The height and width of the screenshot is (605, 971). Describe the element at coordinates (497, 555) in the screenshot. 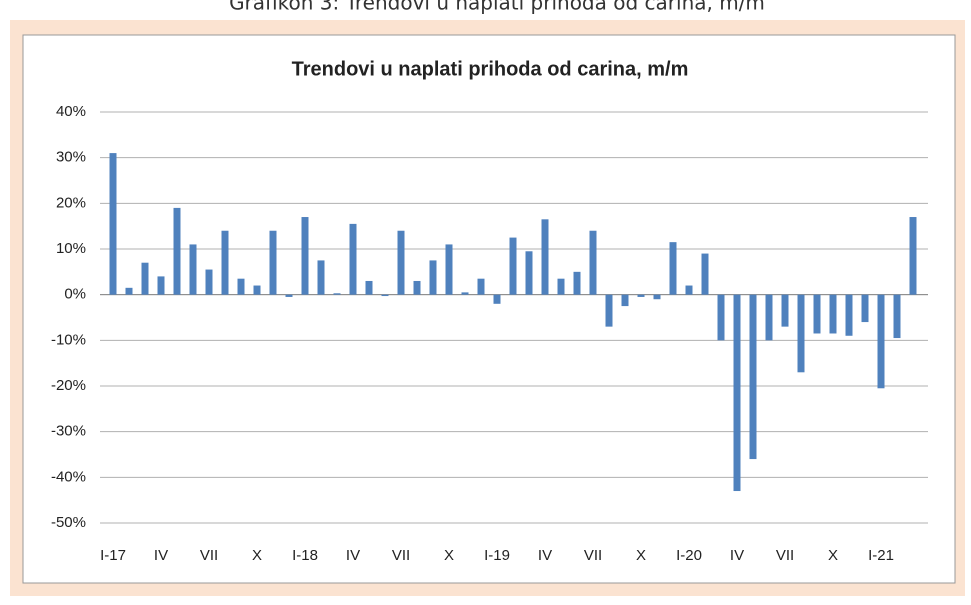

I see `x-tick-label: I-19` at that location.